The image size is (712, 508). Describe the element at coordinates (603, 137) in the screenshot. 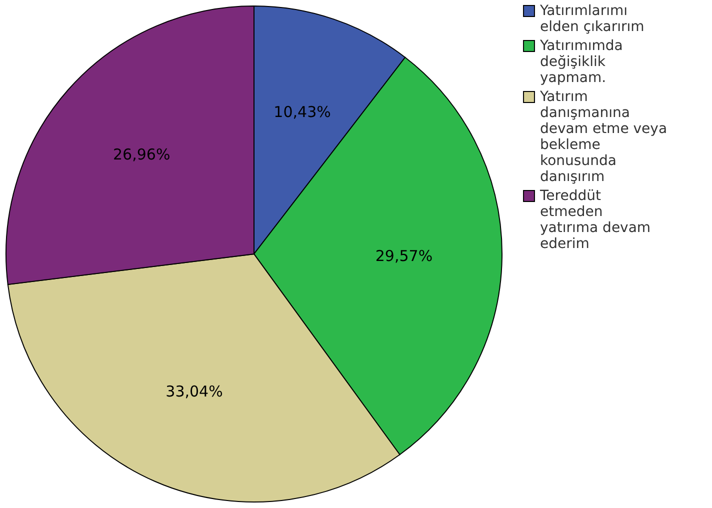

I see `legend-label: Yatırım danışmanına devam etme veya bekleme konusunda danışırım` at that location.